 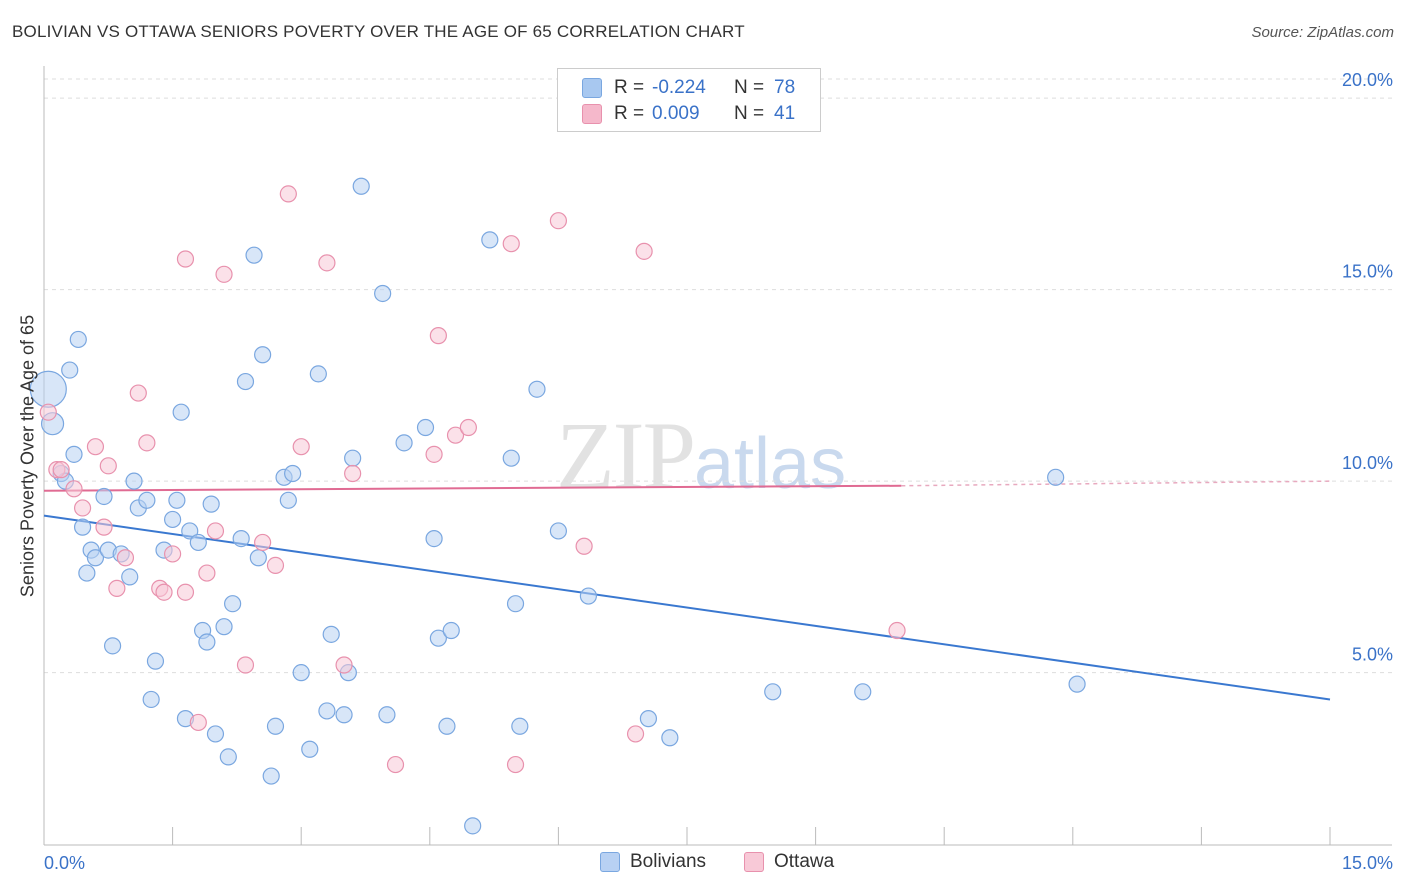 I want to click on y-axis-label: Seniors Poverty Over the Age of 65, so click(x=27, y=456).